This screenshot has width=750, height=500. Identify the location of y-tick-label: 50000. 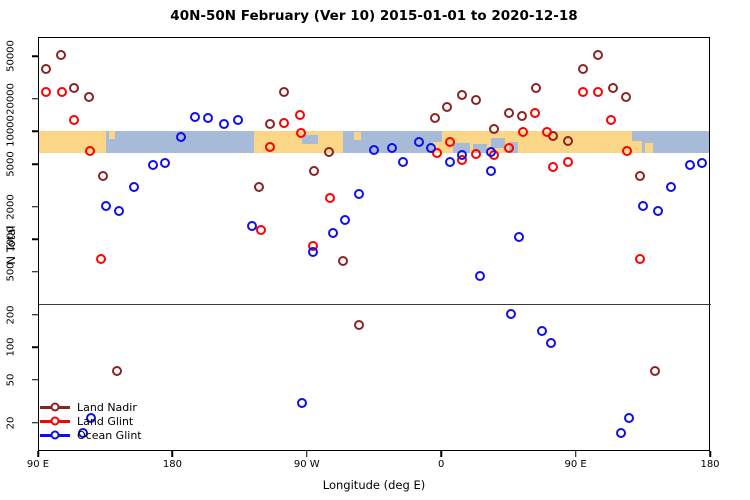
(11, 56).